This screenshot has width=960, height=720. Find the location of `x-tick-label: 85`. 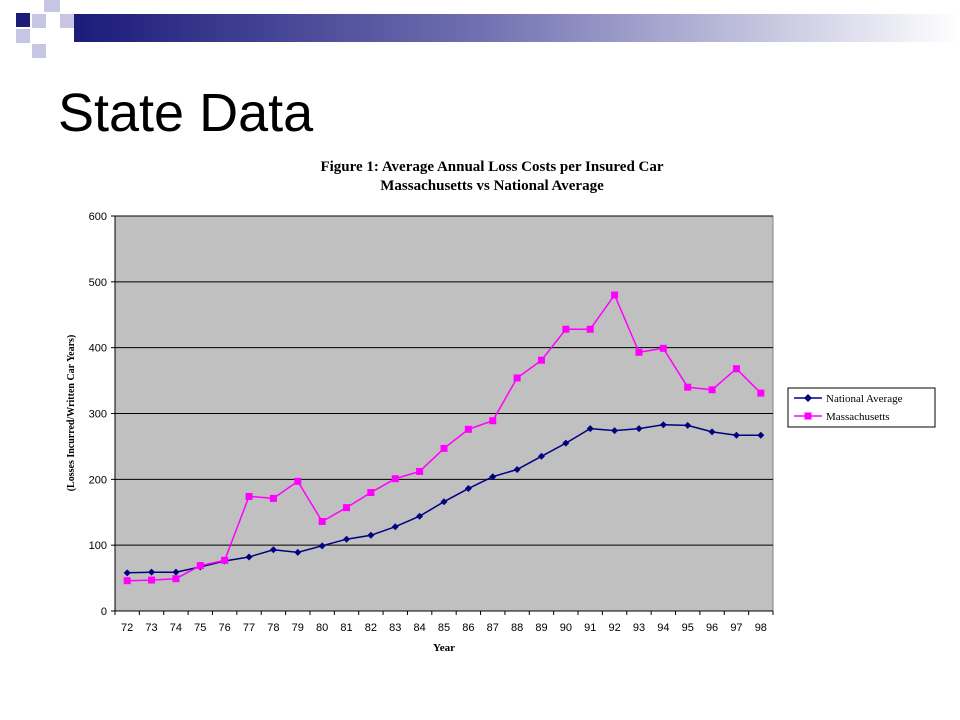

x-tick-label: 85 is located at coordinates (444, 628).